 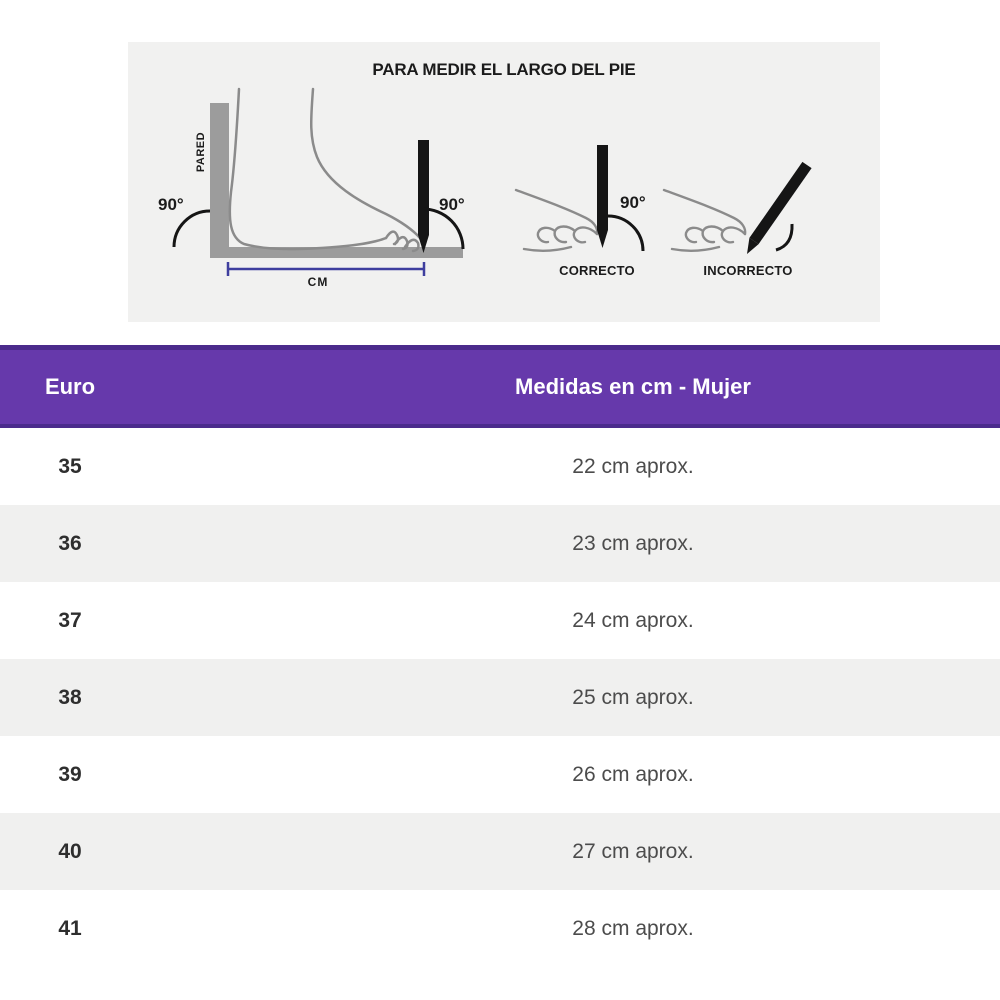 I want to click on measure-cell: 22 cm aprox., so click(x=633, y=466).